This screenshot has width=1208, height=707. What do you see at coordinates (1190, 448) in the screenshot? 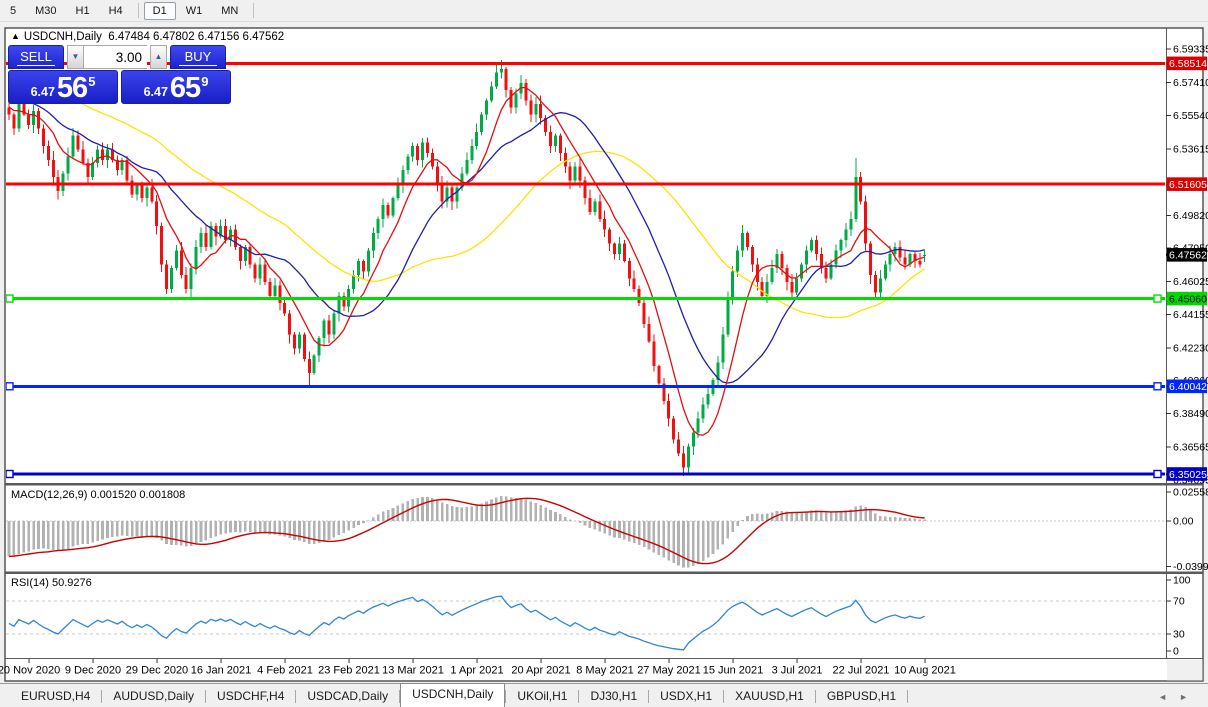
I see `svg-text: 6.36565` at bounding box center [1190, 448].